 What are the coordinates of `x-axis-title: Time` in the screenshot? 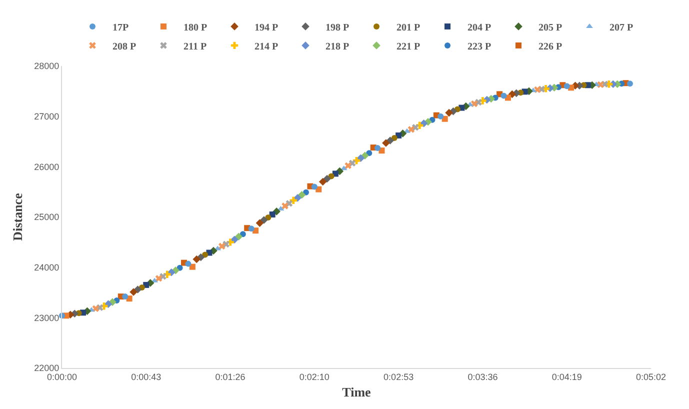 It's located at (357, 392).